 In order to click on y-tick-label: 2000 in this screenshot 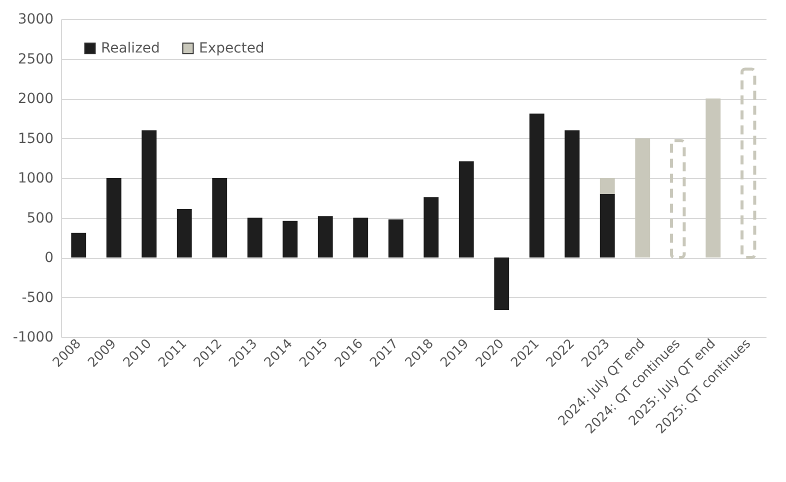, I will do `click(36, 99)`.